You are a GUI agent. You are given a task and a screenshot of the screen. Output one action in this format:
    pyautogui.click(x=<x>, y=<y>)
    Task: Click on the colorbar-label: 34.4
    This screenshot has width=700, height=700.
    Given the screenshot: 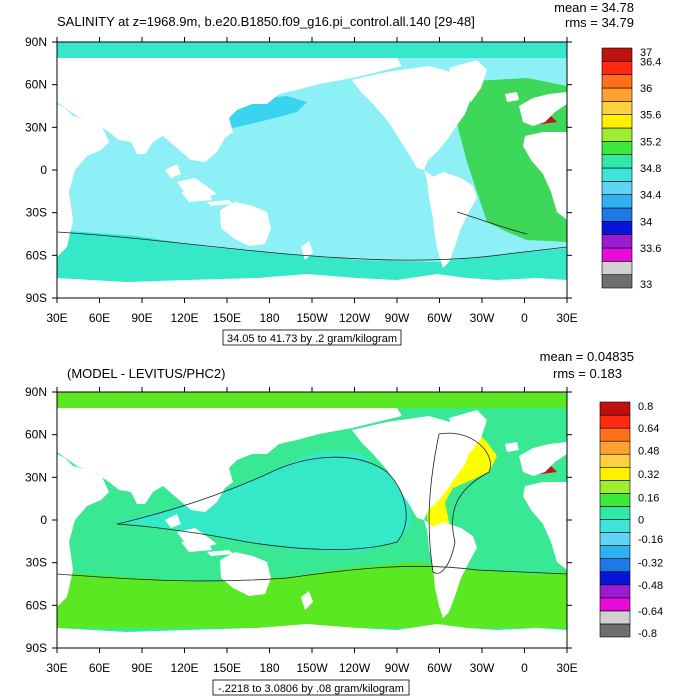 What is the action you would take?
    pyautogui.click(x=650, y=196)
    